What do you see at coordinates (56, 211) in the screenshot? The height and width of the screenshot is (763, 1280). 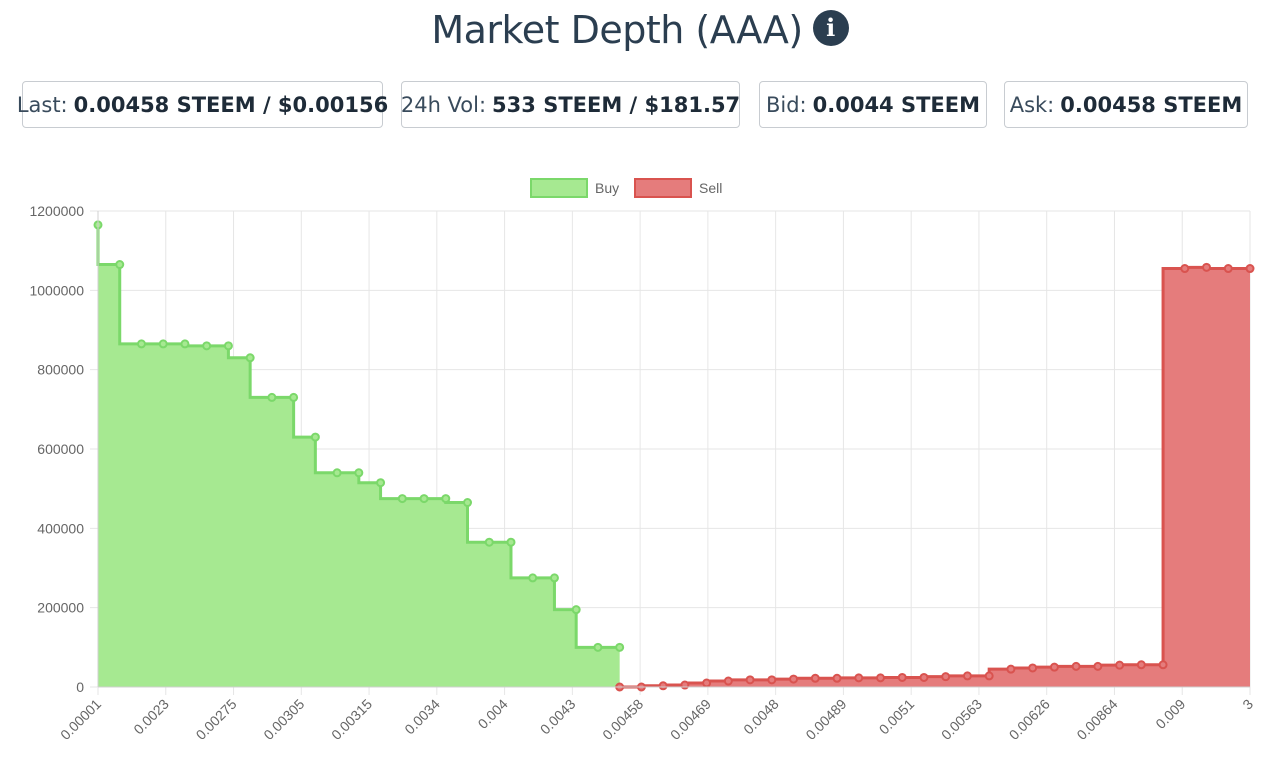 I see `y-tick-label: 1200000` at bounding box center [56, 211].